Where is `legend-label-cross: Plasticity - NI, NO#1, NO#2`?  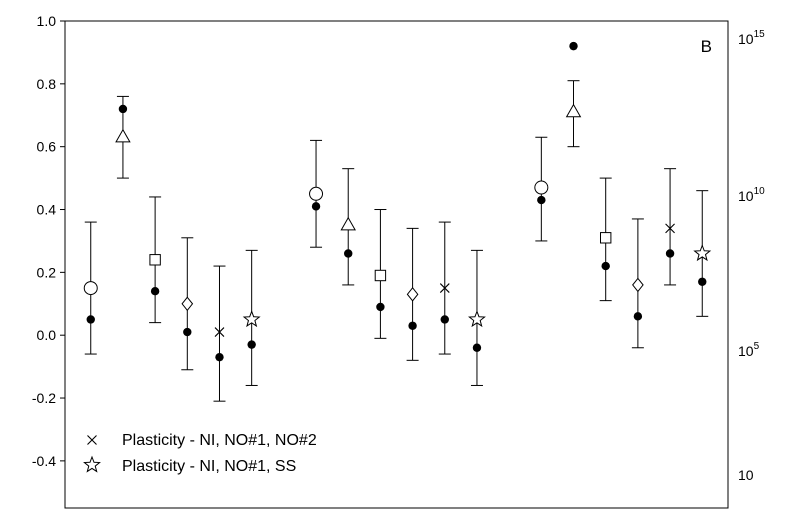
legend-label-cross: Plasticity - NI, NO#1, NO#2 is located at coordinates (219, 440).